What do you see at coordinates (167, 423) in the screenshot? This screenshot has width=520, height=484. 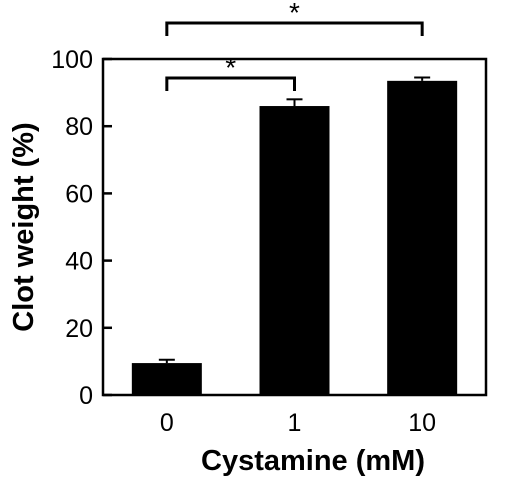 I see `x-tick-label: 0` at bounding box center [167, 423].